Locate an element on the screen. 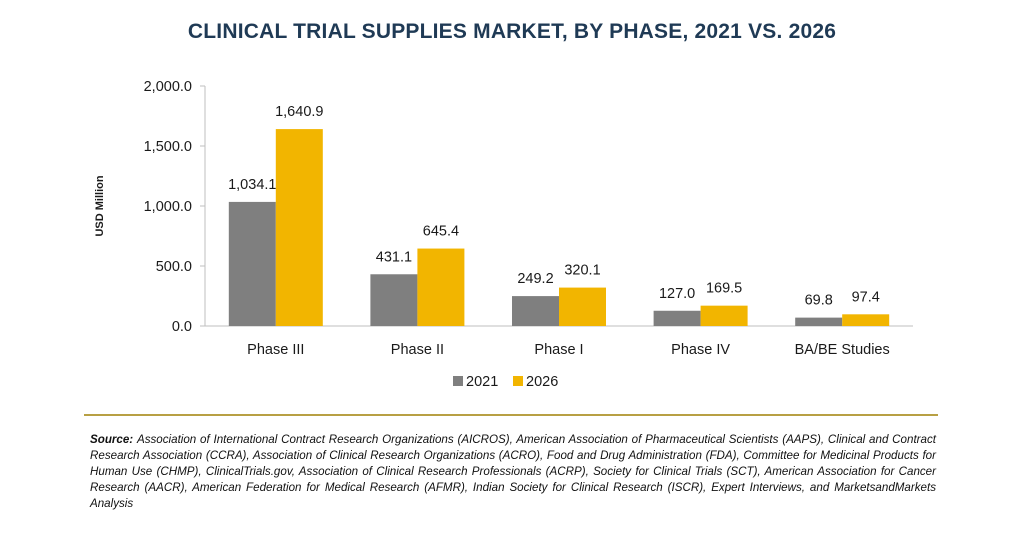  legend-label: 2026 is located at coordinates (542, 382).